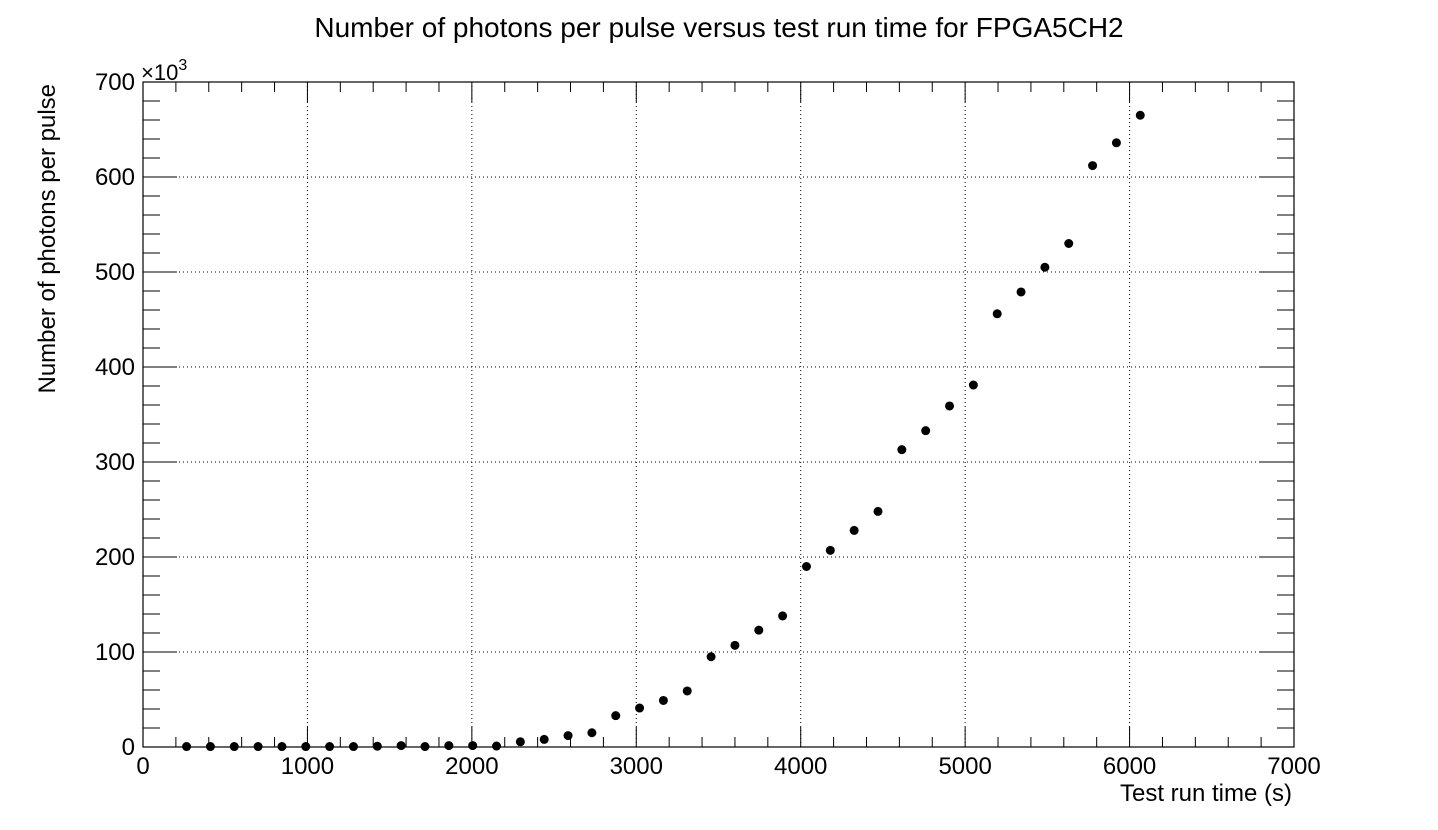 Image resolution: width=1438 pixels, height=830 pixels. What do you see at coordinates (115, 652) in the screenshot?
I see `y-tick-label: 100` at bounding box center [115, 652].